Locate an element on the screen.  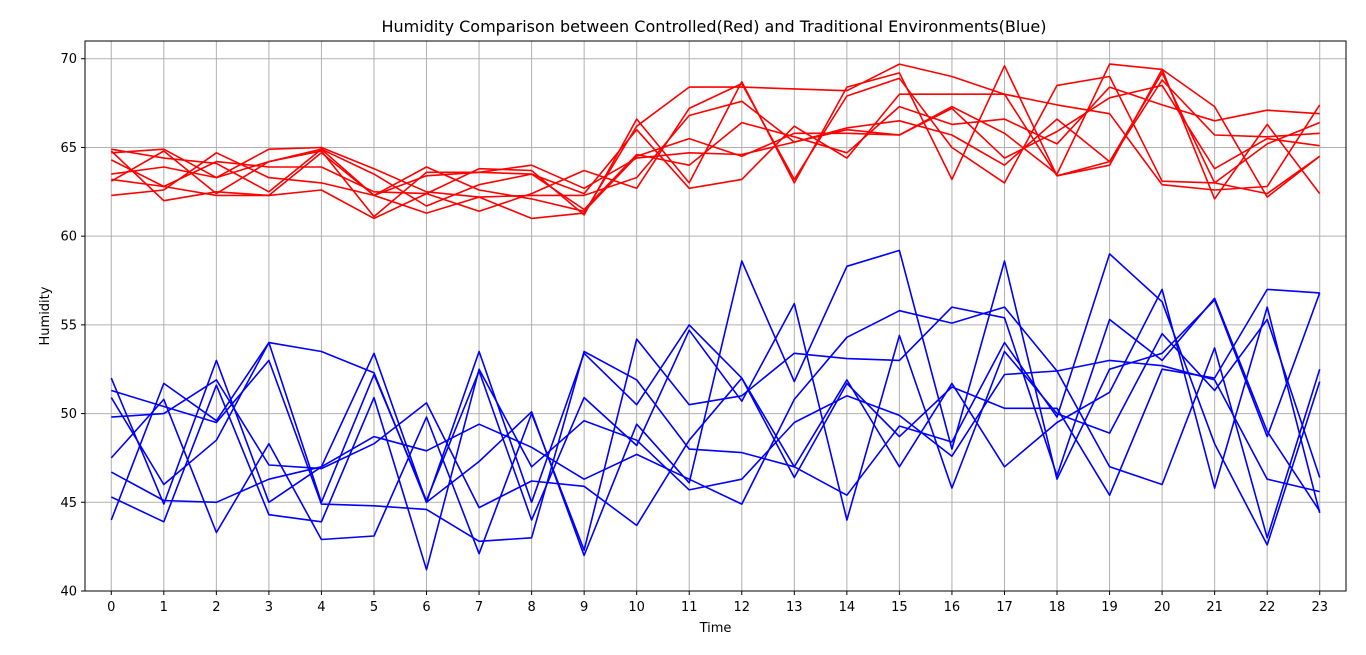
x-tick-label: 13 is located at coordinates (794, 607).